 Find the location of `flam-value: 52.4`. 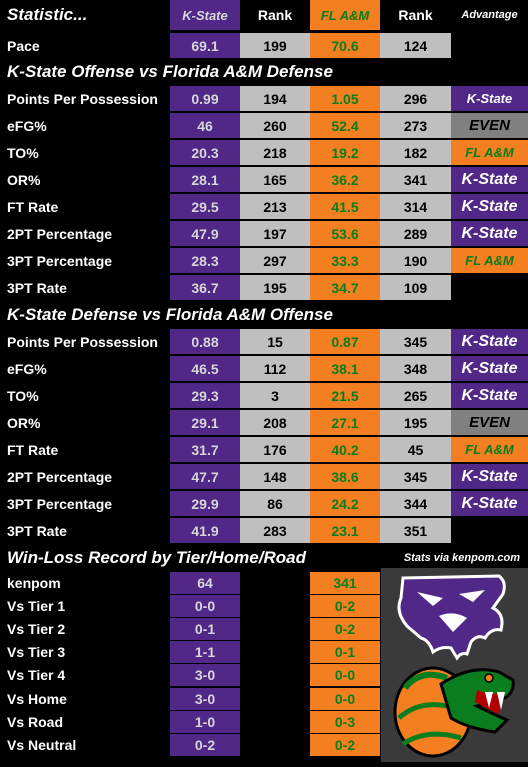

flam-value: 52.4 is located at coordinates (345, 125).